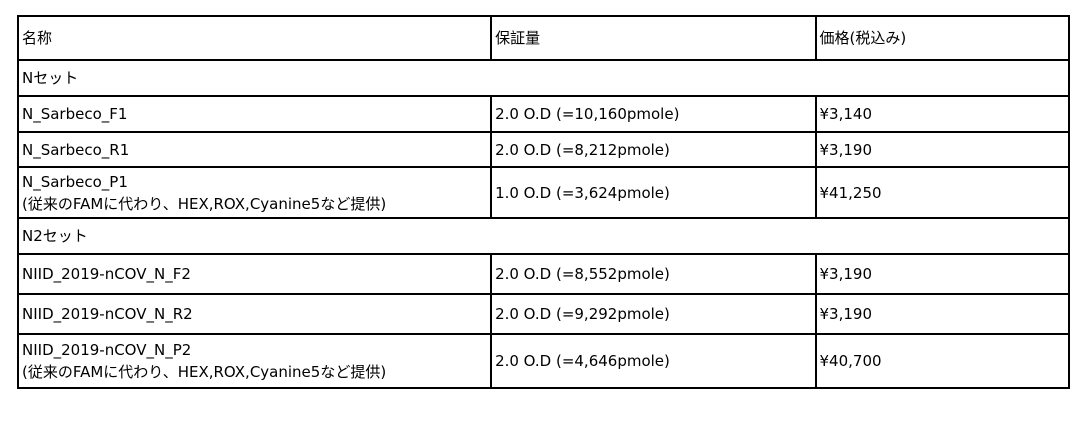  Describe the element at coordinates (254, 149) in the screenshot. I see `product-name: N_Sarbeco_R1` at that location.